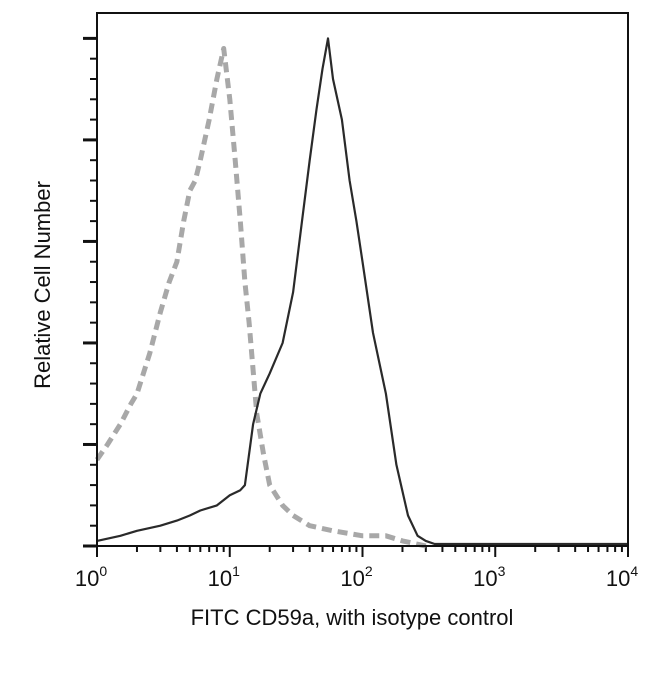 The height and width of the screenshot is (680, 650). Describe the element at coordinates (91, 577) in the screenshot. I see `x-tick-label: 10⁰` at that location.